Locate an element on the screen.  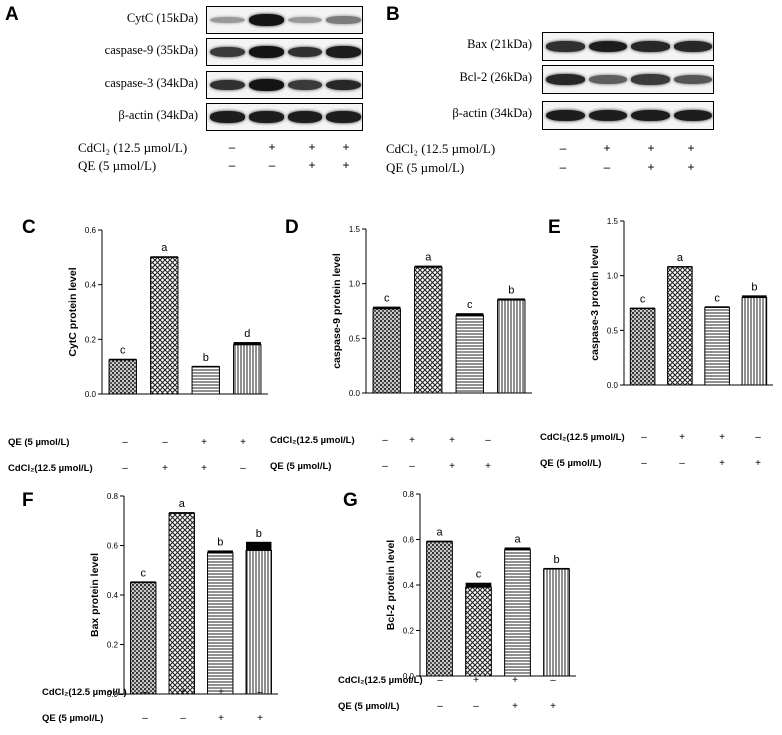
blot-row-label: Bcl-2 (26kDa) is located at coordinates (495, 77).